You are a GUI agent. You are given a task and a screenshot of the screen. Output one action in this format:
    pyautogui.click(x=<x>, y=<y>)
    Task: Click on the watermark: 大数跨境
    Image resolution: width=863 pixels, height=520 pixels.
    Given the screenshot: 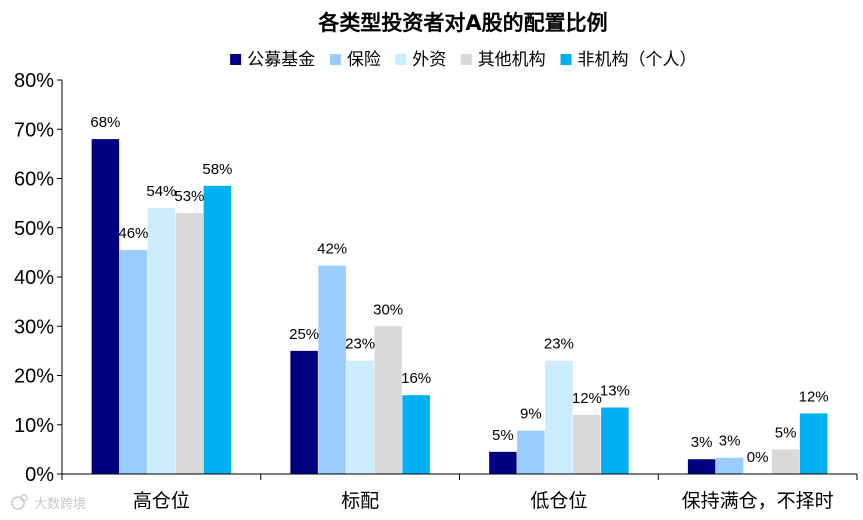 What is the action you would take?
    pyautogui.click(x=48, y=503)
    